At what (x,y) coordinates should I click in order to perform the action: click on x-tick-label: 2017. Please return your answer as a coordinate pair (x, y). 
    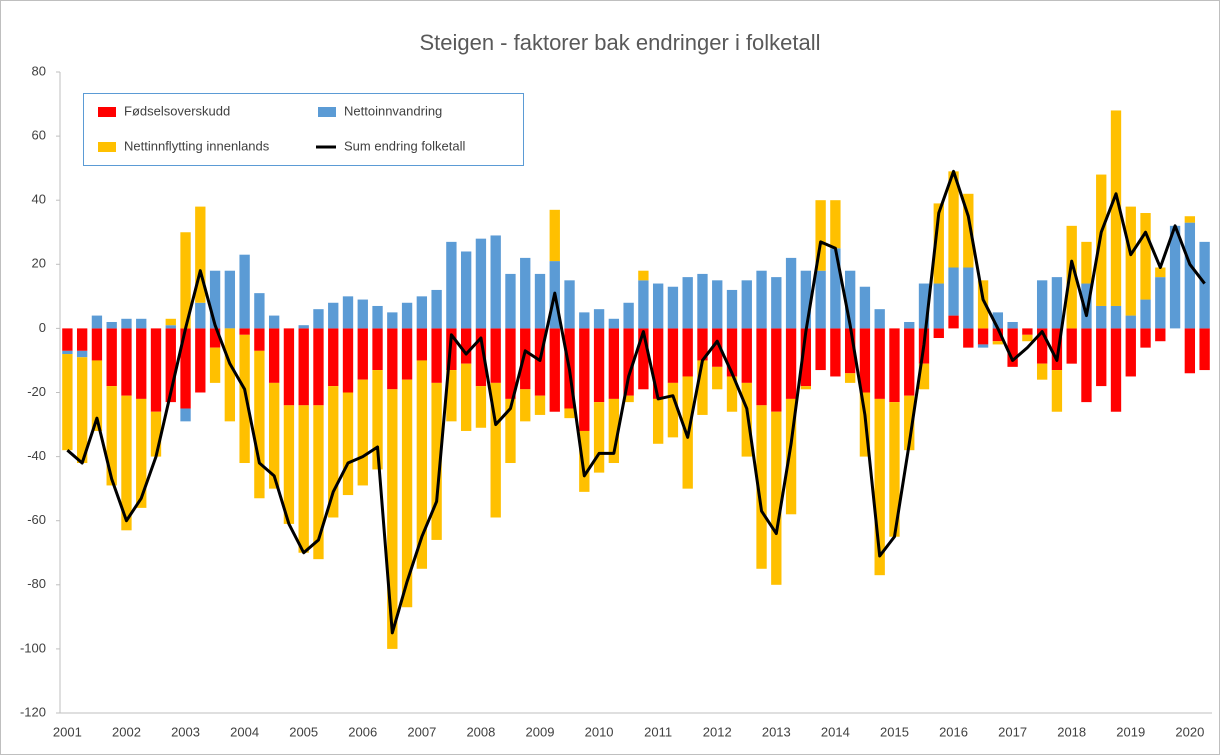
    Looking at the image, I should click on (1012, 731).